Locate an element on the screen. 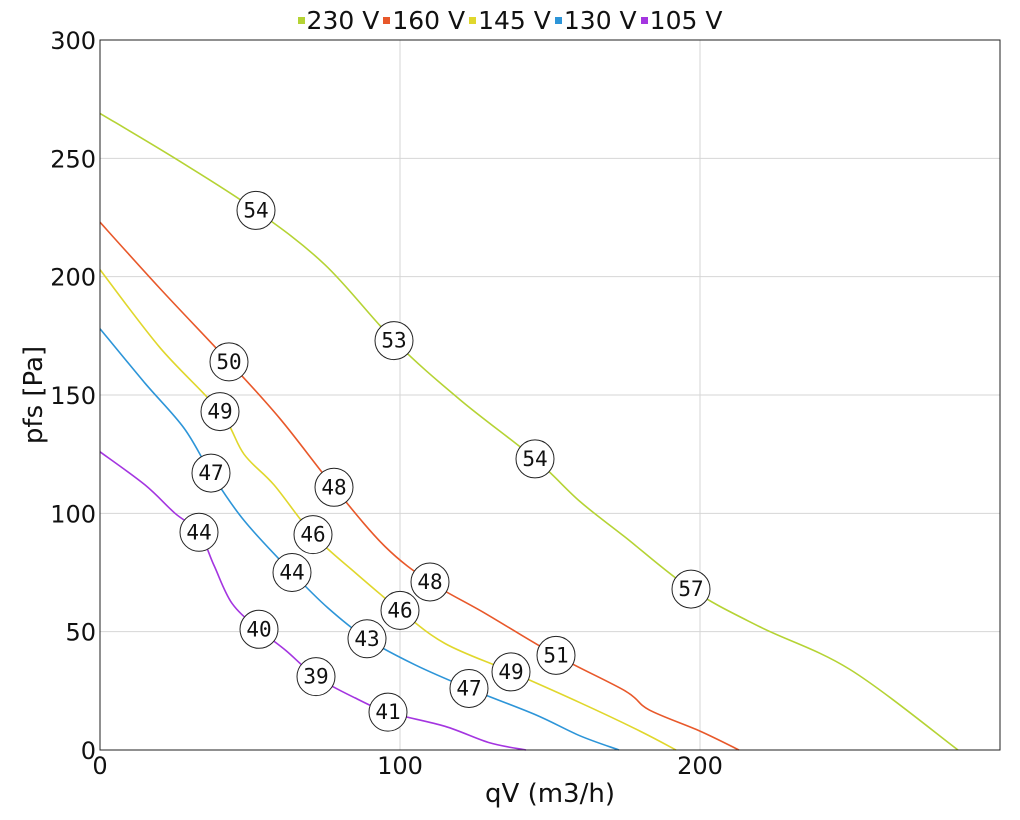 The height and width of the screenshot is (820, 1020). legend-item-230v: 230 V is located at coordinates (338, 20).